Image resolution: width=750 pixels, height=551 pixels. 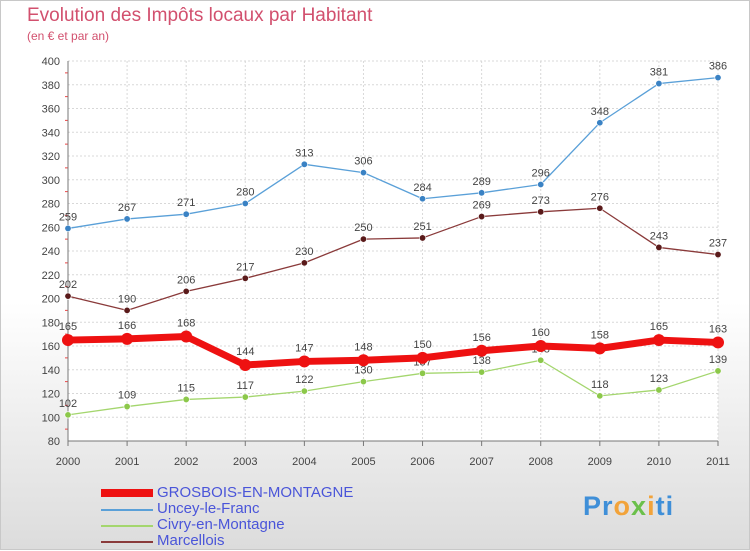 What do you see at coordinates (393, 351) in the screenshot?
I see `series-line-grosbois-en-montagne` at bounding box center [393, 351].